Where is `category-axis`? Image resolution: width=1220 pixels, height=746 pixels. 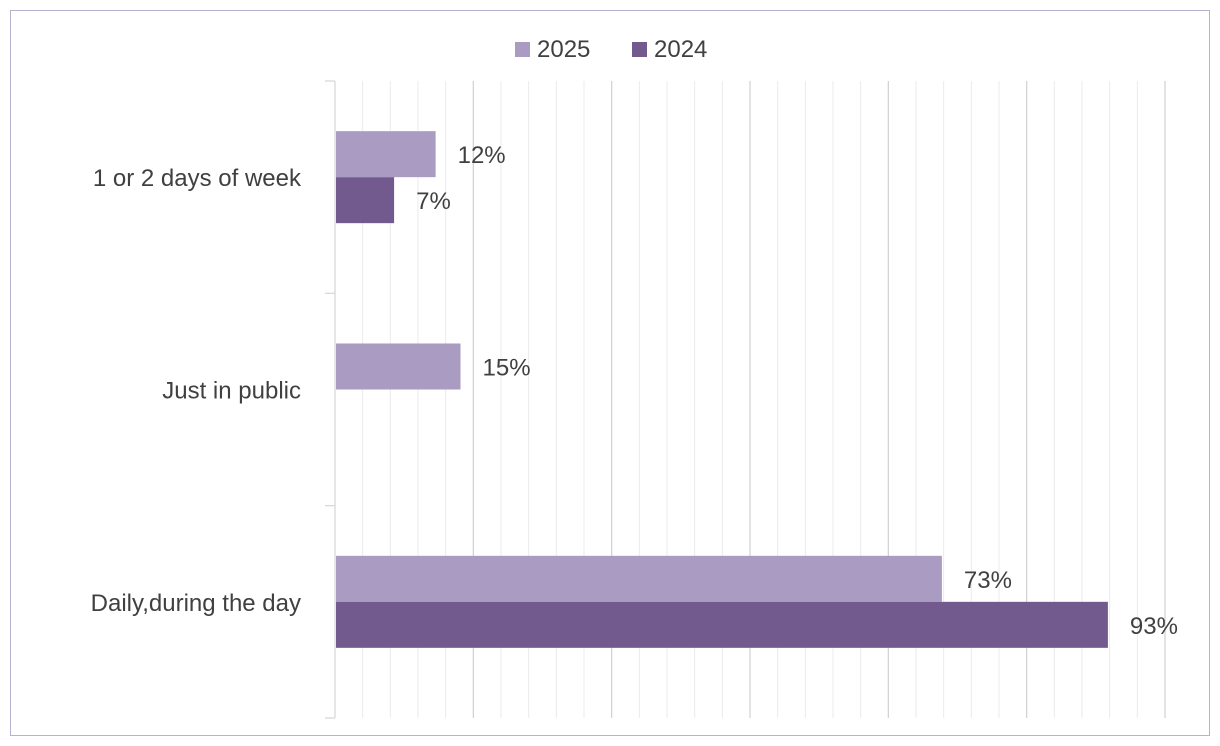
category-axis is located at coordinates (330, 399).